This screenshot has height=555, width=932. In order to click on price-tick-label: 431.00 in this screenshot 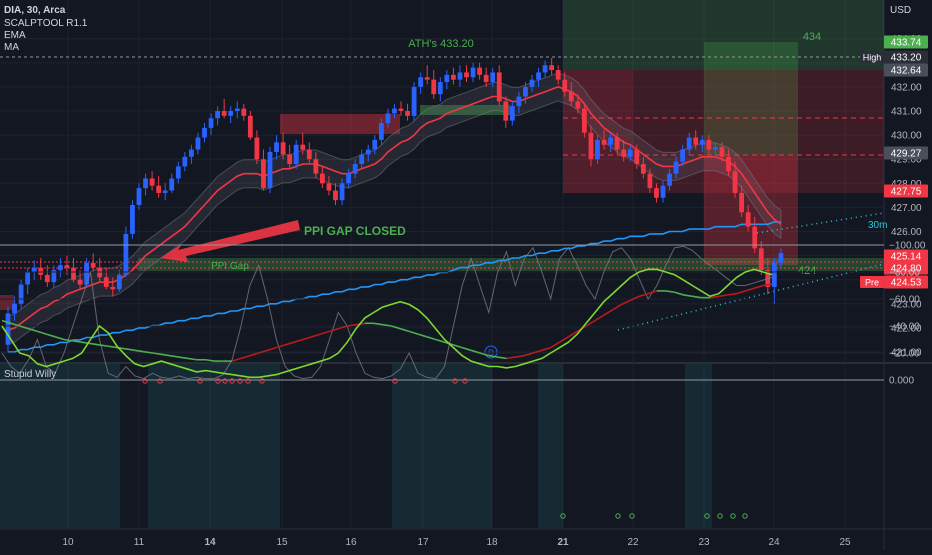, I will do `click(906, 112)`.